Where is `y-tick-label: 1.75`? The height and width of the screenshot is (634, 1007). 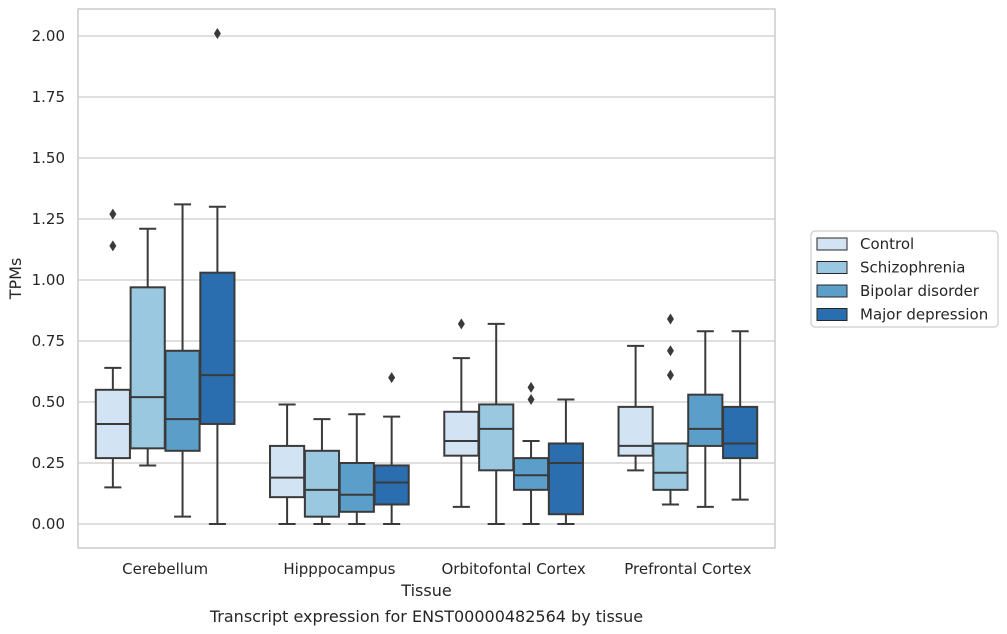 y-tick-label: 1.75 is located at coordinates (48, 97).